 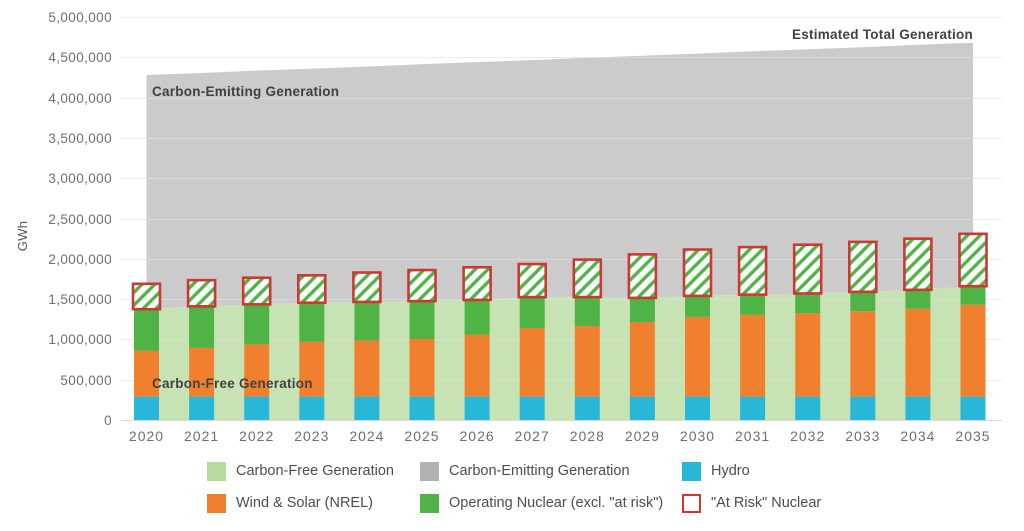 What do you see at coordinates (642, 276) in the screenshot?
I see `bar-segment-at-risk-nuclear-2029` at bounding box center [642, 276].